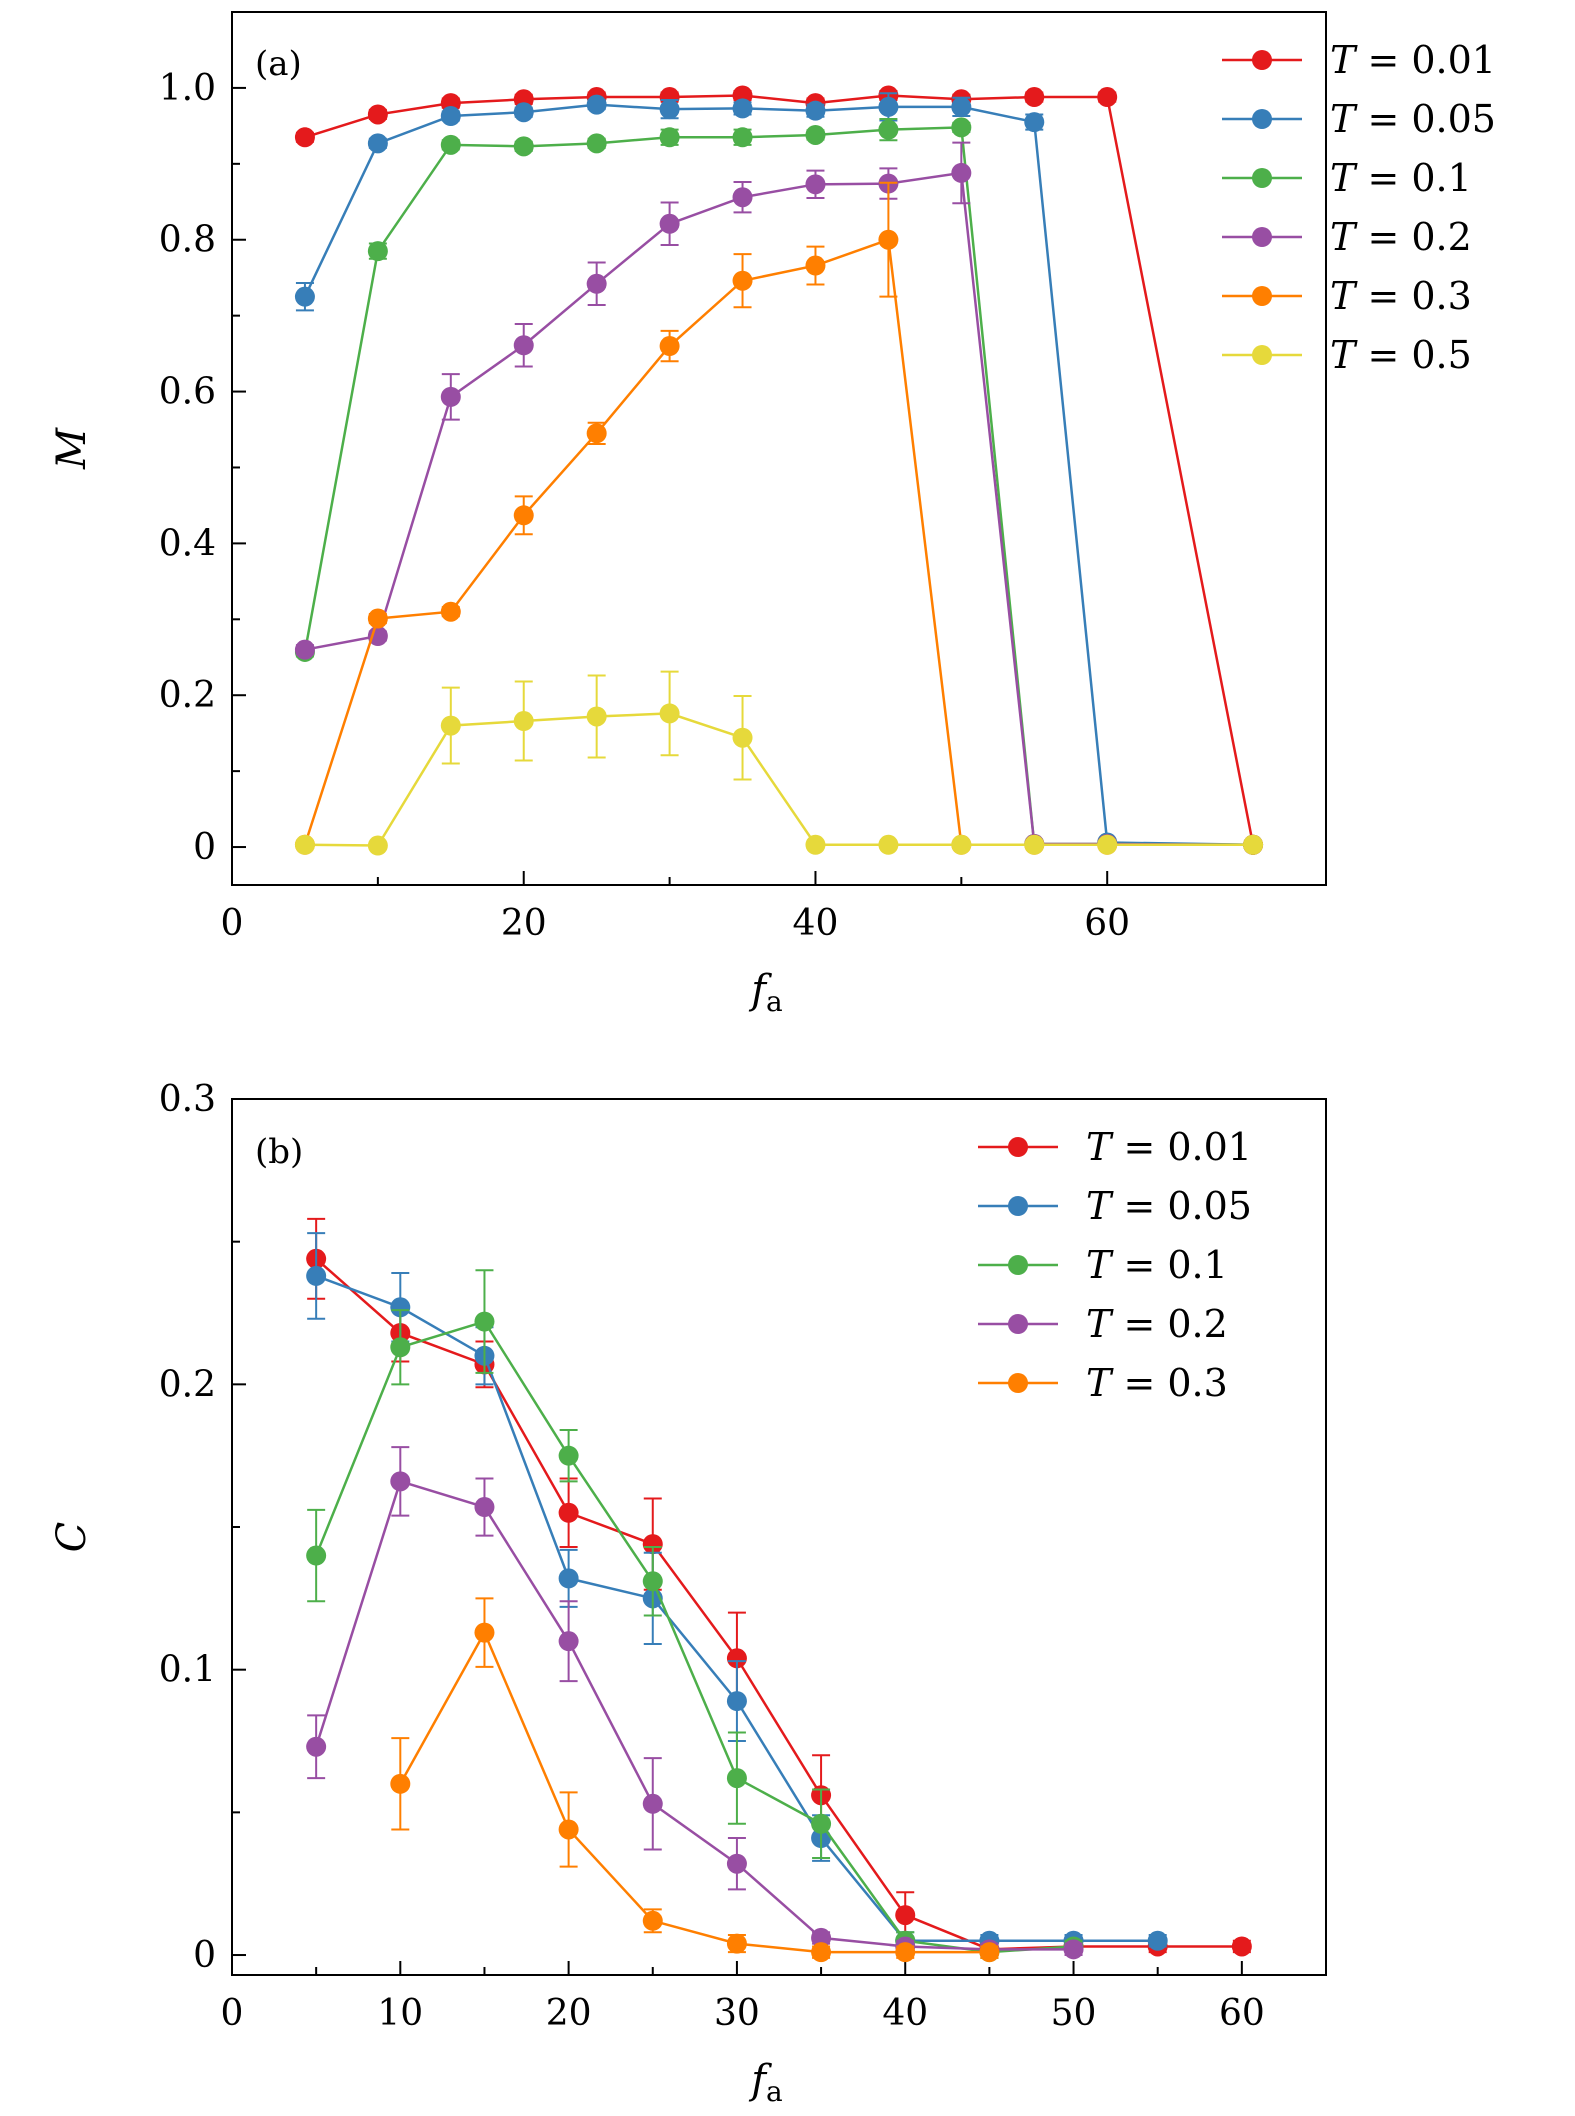  Describe the element at coordinates (72, 1537) in the screenshot. I see `y-axis-label: C` at that location.